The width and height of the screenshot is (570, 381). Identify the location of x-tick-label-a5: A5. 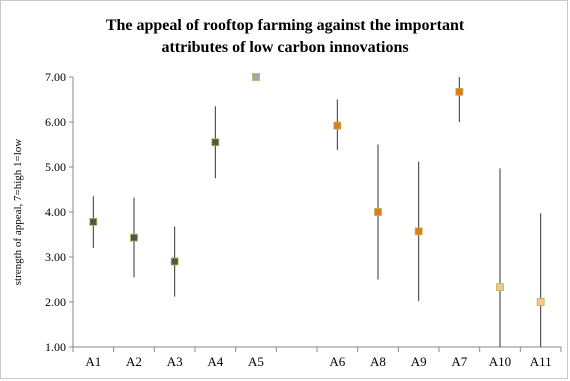
(256, 361).